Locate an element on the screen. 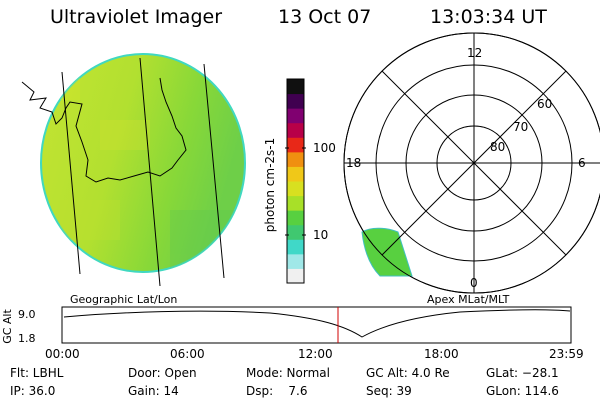  colorbar-tick-10: 10 is located at coordinates (321, 235).